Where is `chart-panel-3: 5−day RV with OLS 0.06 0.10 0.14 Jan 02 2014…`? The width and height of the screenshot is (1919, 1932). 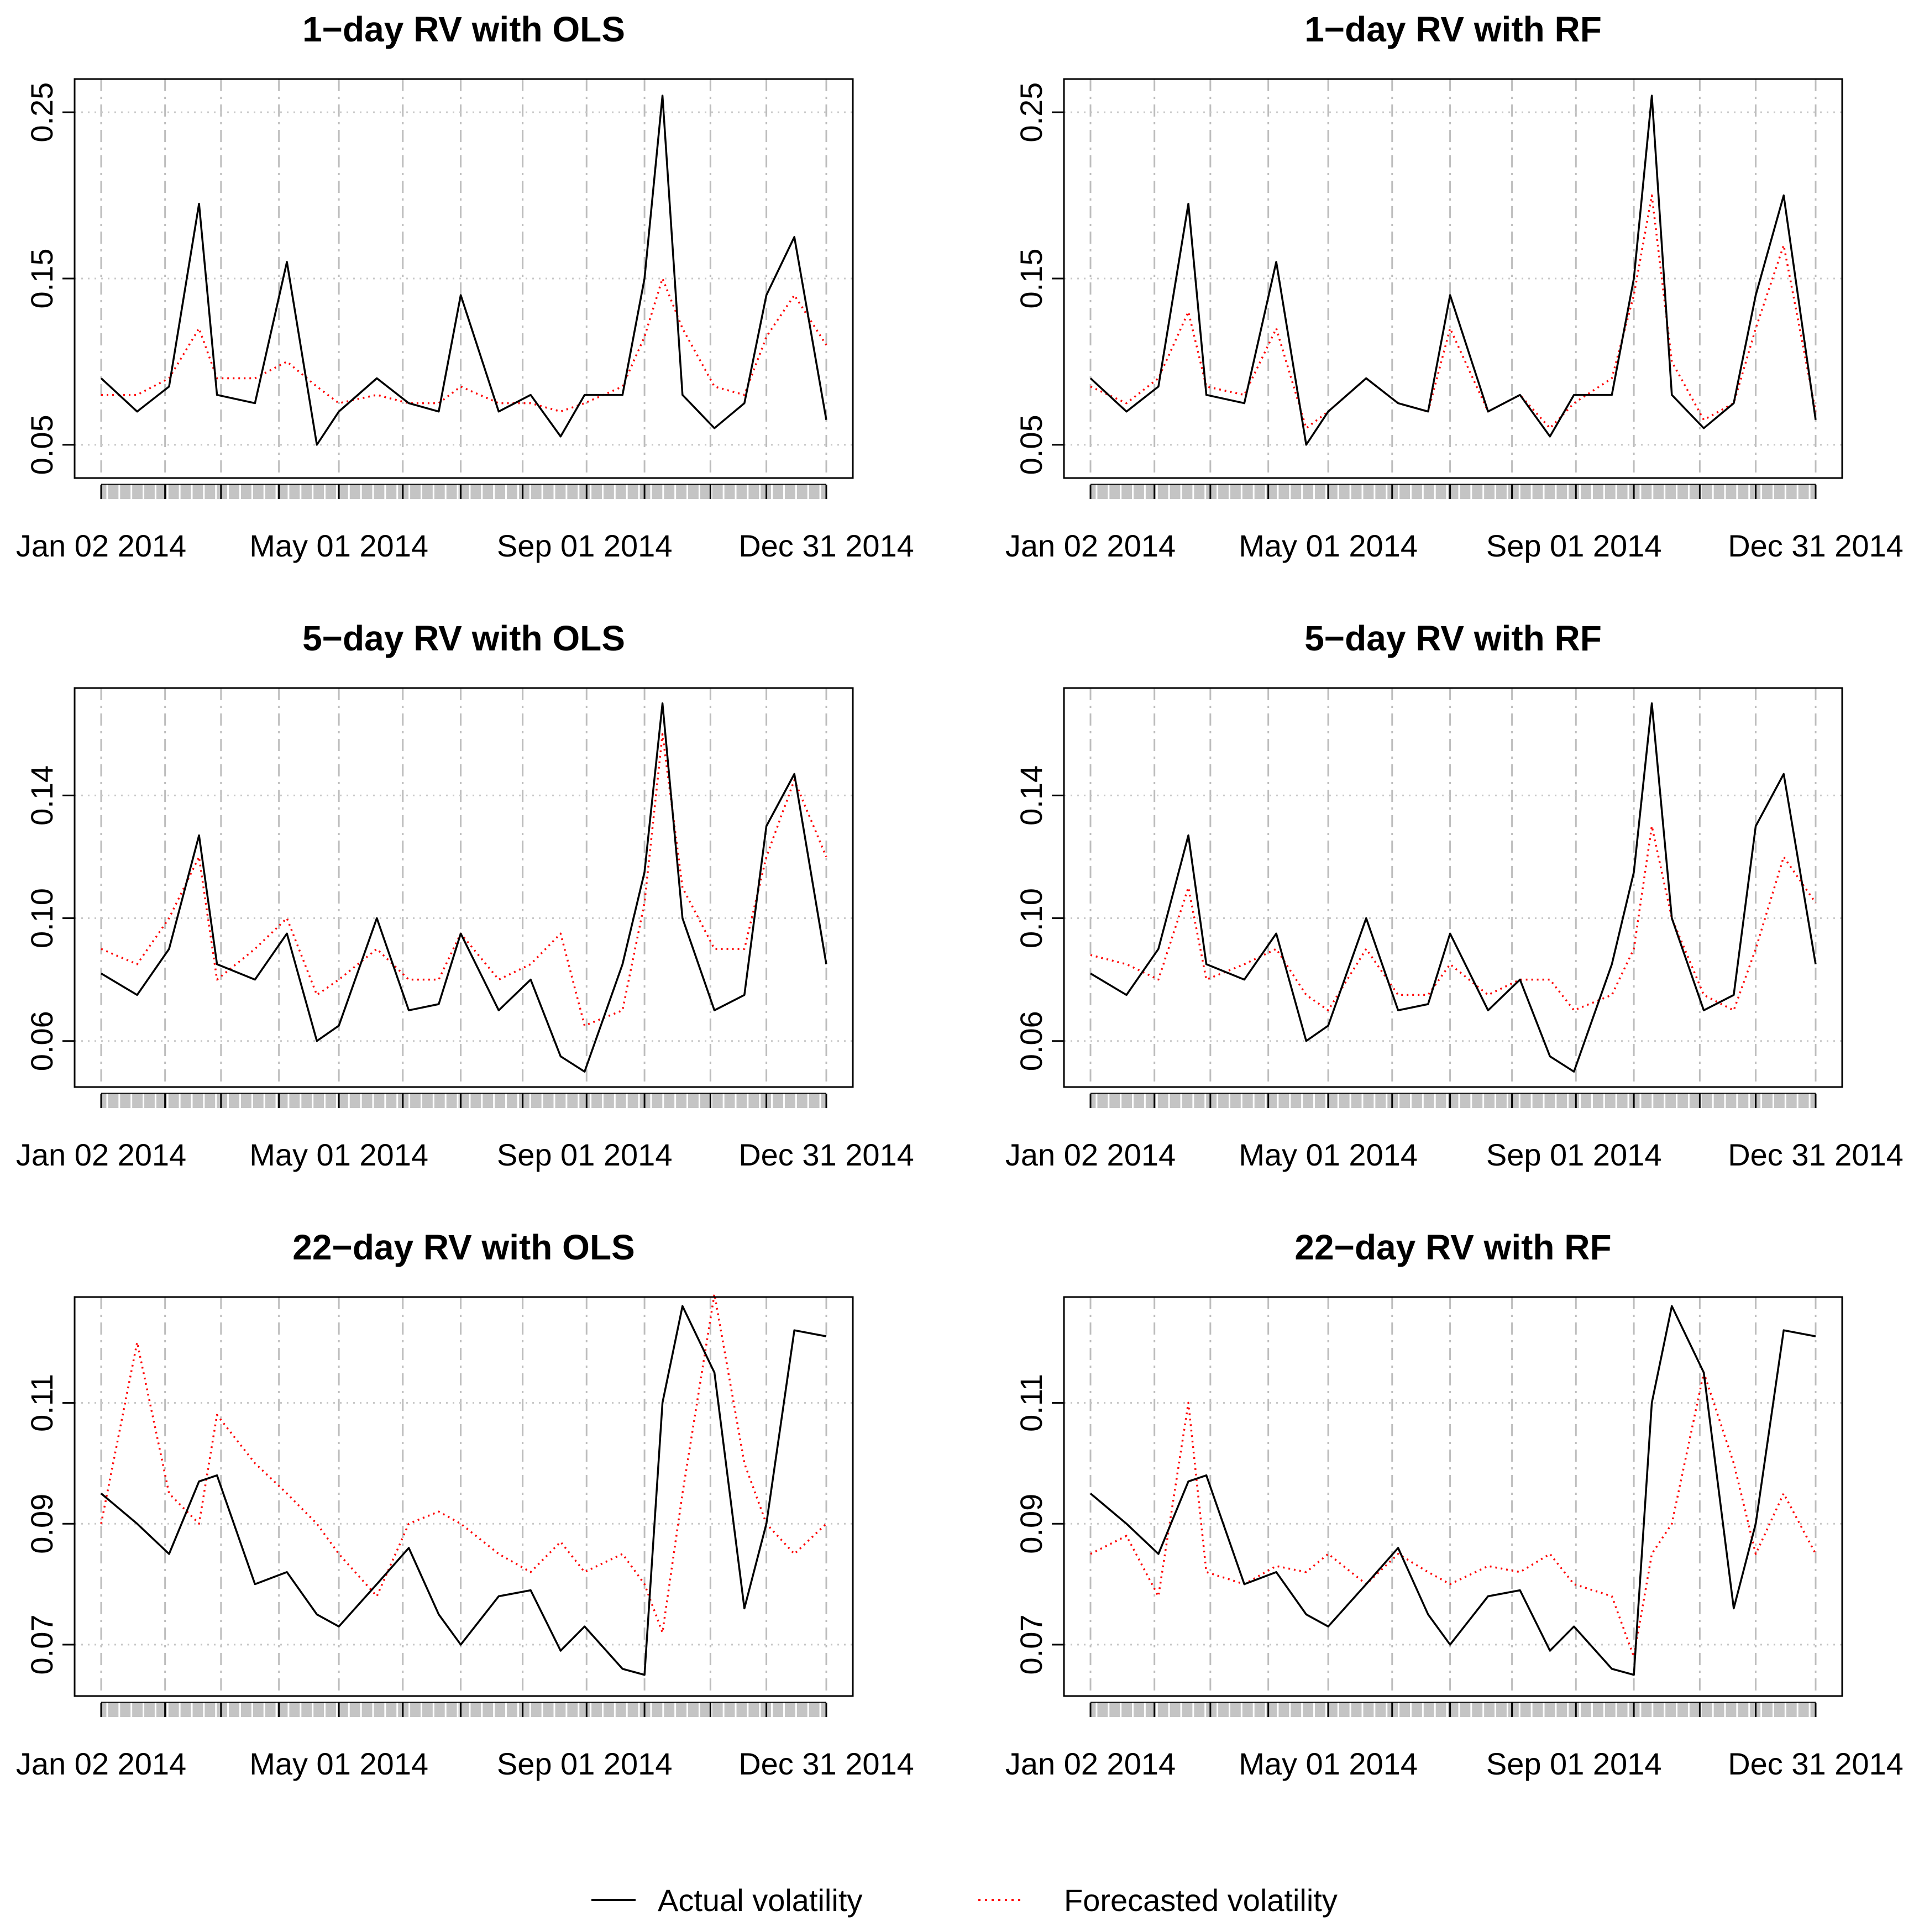
chart-panel-3: 5−day RV with OLS 0.06 0.10 0.14 Jan 02 2014… is located at coordinates (465, 895).